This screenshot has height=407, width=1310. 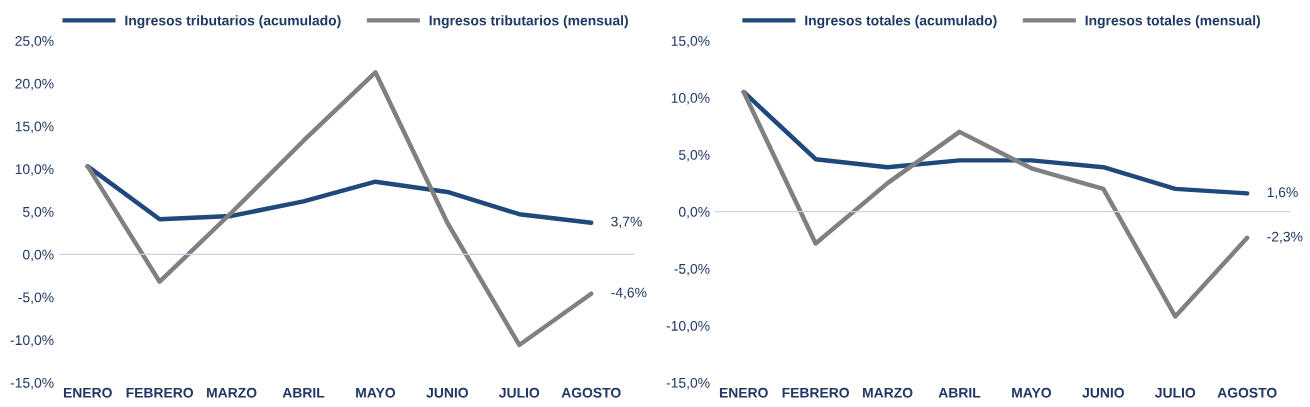 What do you see at coordinates (34, 42) in the screenshot?
I see `y-tick-label: 25,0%` at bounding box center [34, 42].